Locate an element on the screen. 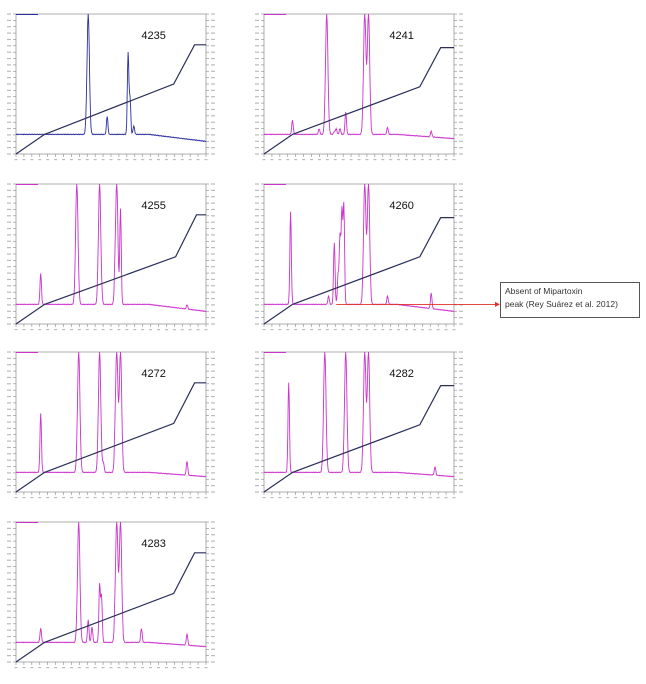  annotation-line-1: Absent of Mipartoxin is located at coordinates (544, 291).